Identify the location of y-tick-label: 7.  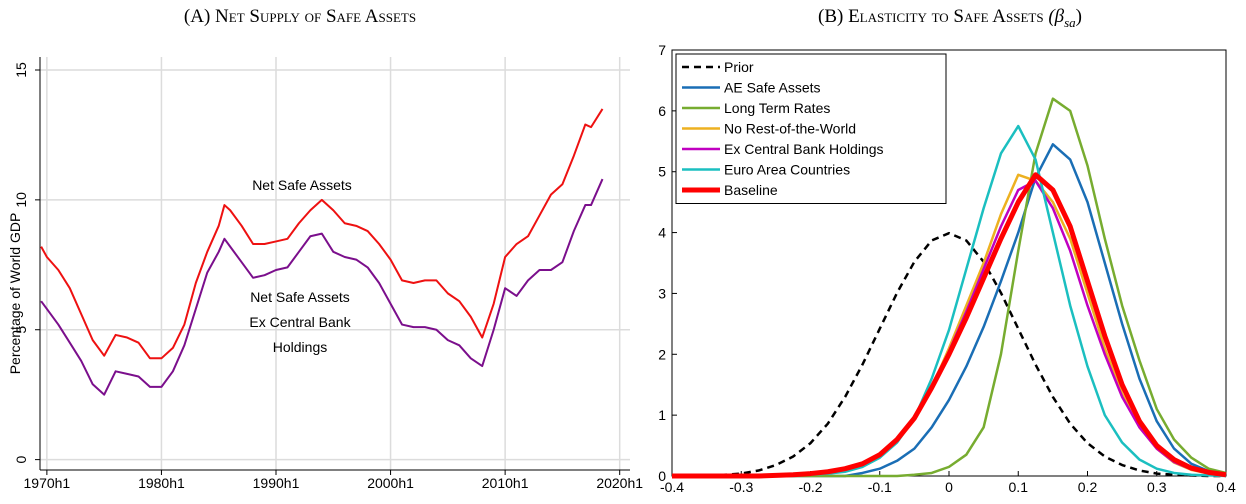
(662, 50).